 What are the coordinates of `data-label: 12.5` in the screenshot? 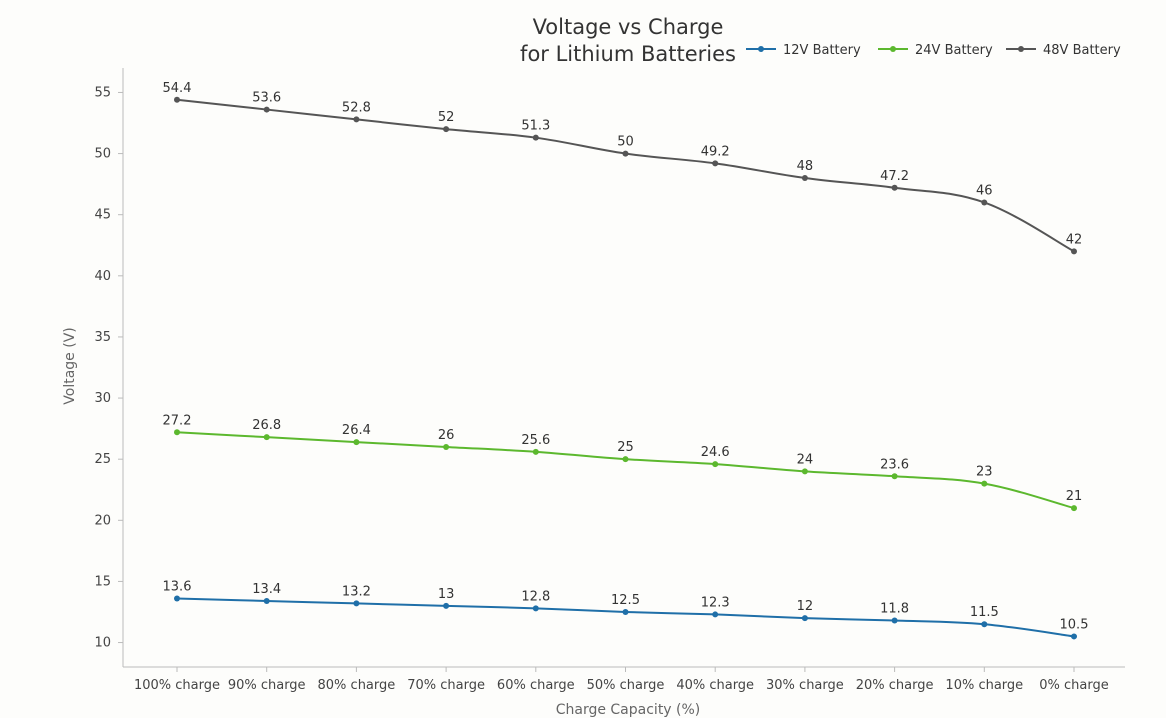 It's located at (625, 600).